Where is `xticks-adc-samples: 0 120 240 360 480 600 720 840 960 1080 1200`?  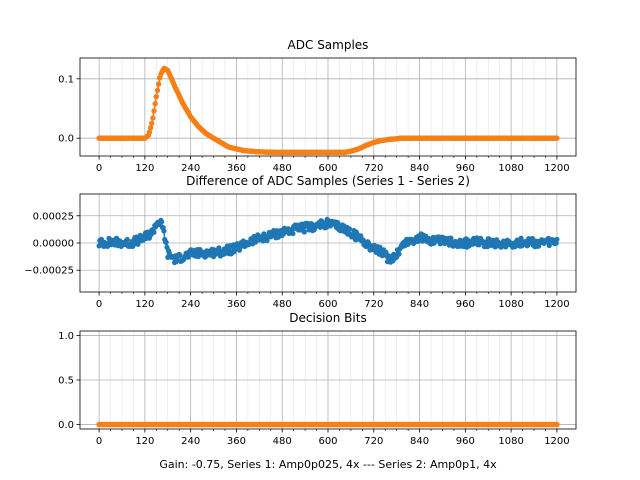 xticks-adc-samples: 0 120 240 360 480 600 720 840 960 1080 1200 is located at coordinates (333, 165).